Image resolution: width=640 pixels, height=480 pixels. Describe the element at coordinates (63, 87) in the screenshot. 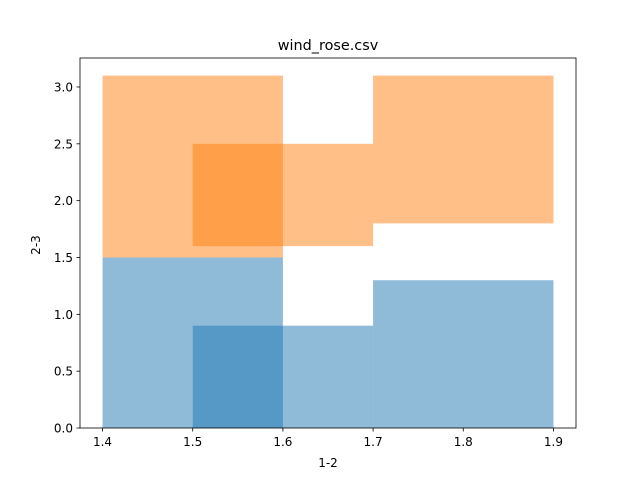

I see `y-tick-label: 3.0` at that location.